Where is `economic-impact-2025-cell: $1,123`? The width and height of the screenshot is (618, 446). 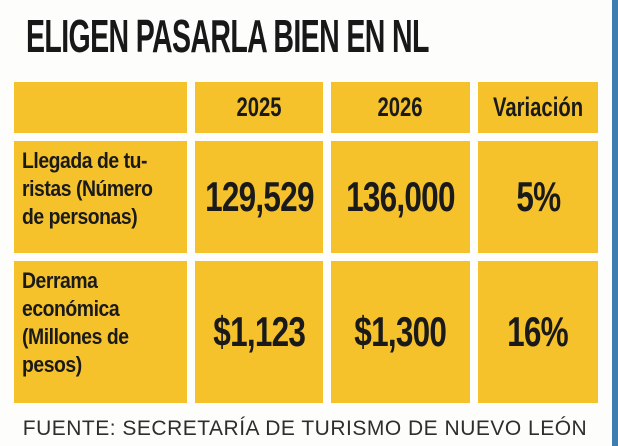
economic-impact-2025-cell: $1,123 is located at coordinates (259, 332).